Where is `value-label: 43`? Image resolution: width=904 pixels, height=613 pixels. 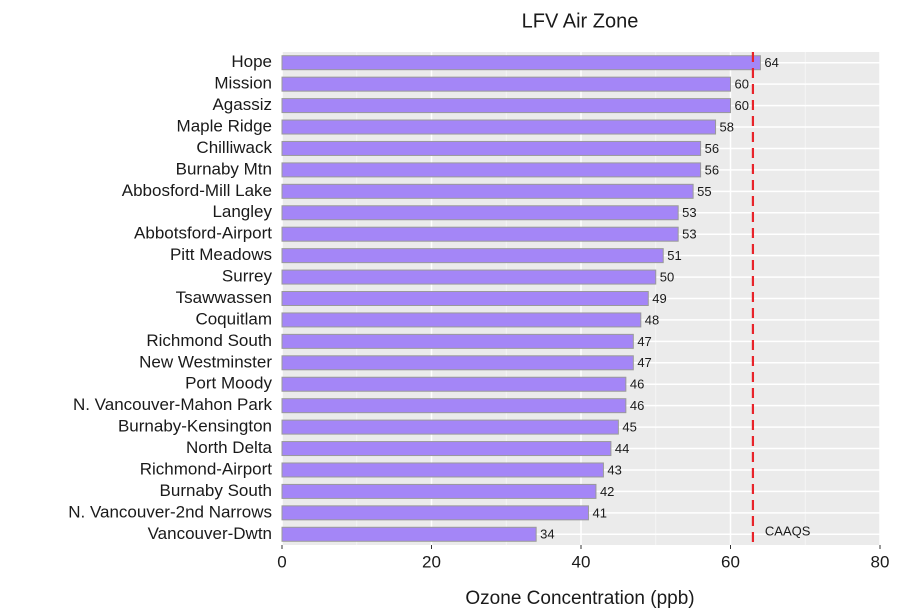
value-label: 43 is located at coordinates (614, 469).